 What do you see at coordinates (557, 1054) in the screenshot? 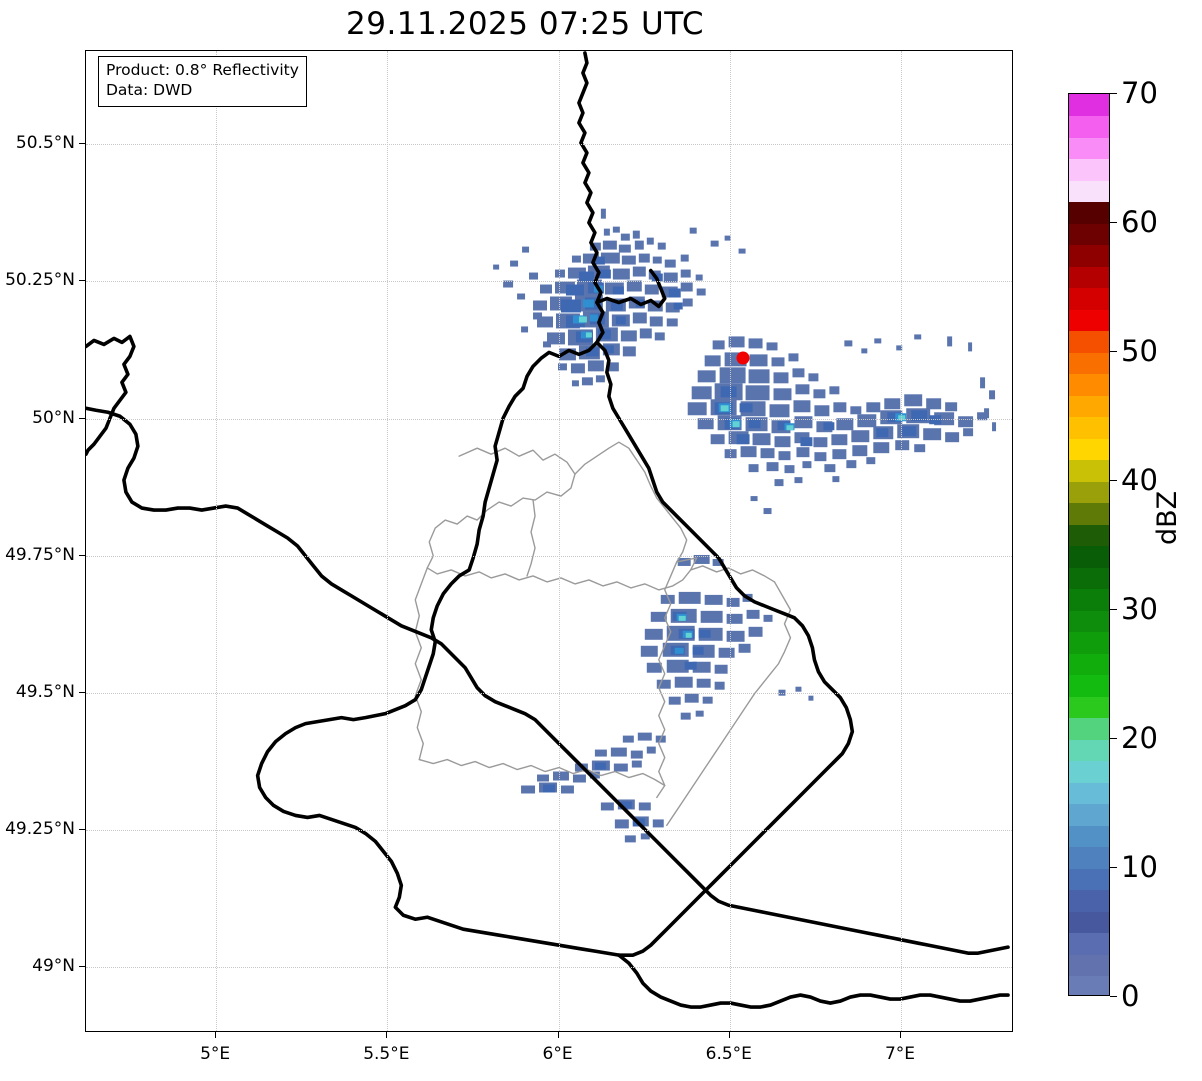
I see `lon-tick-label: 6°E` at bounding box center [557, 1054].